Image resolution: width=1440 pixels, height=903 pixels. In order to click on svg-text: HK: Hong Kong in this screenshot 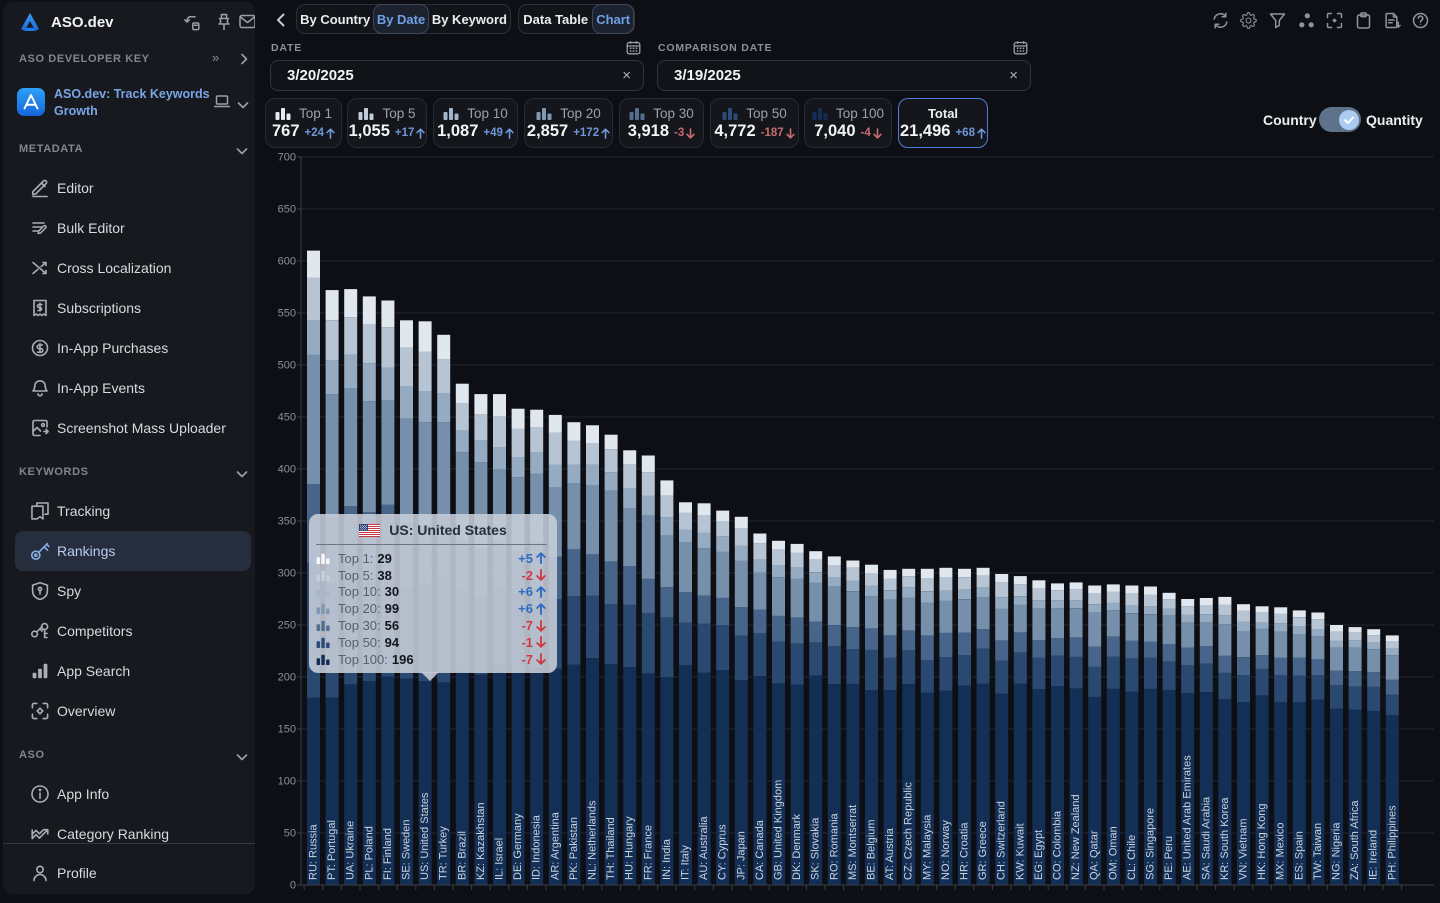, I will do `click(1262, 842)`.